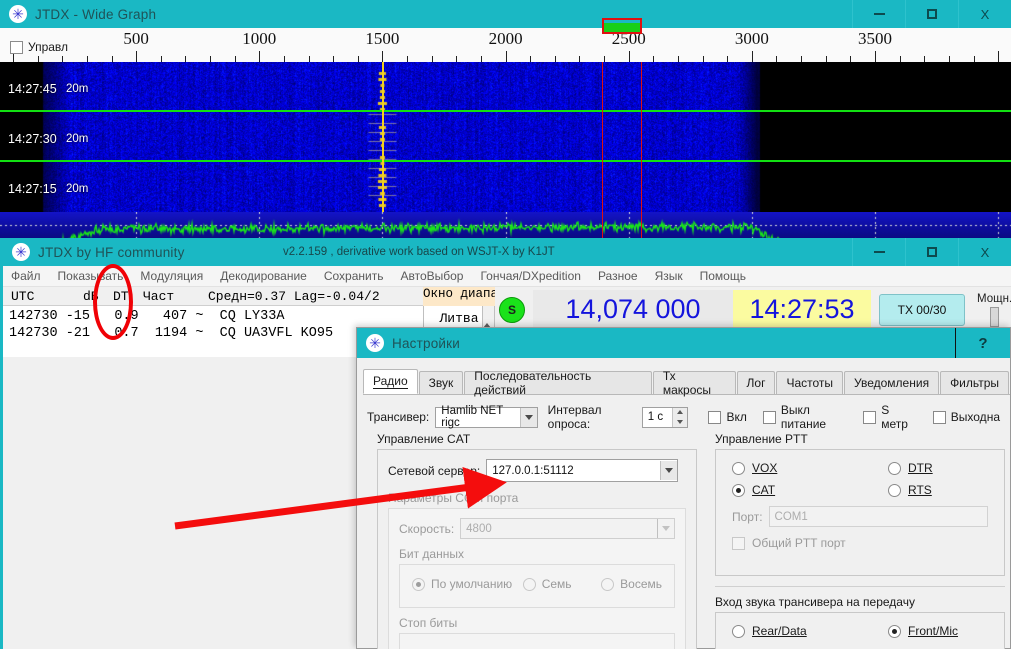 The image size is (1011, 649). What do you see at coordinates (878, 516) in the screenshot?
I see `ptt-port-field: COM1` at bounding box center [878, 516].